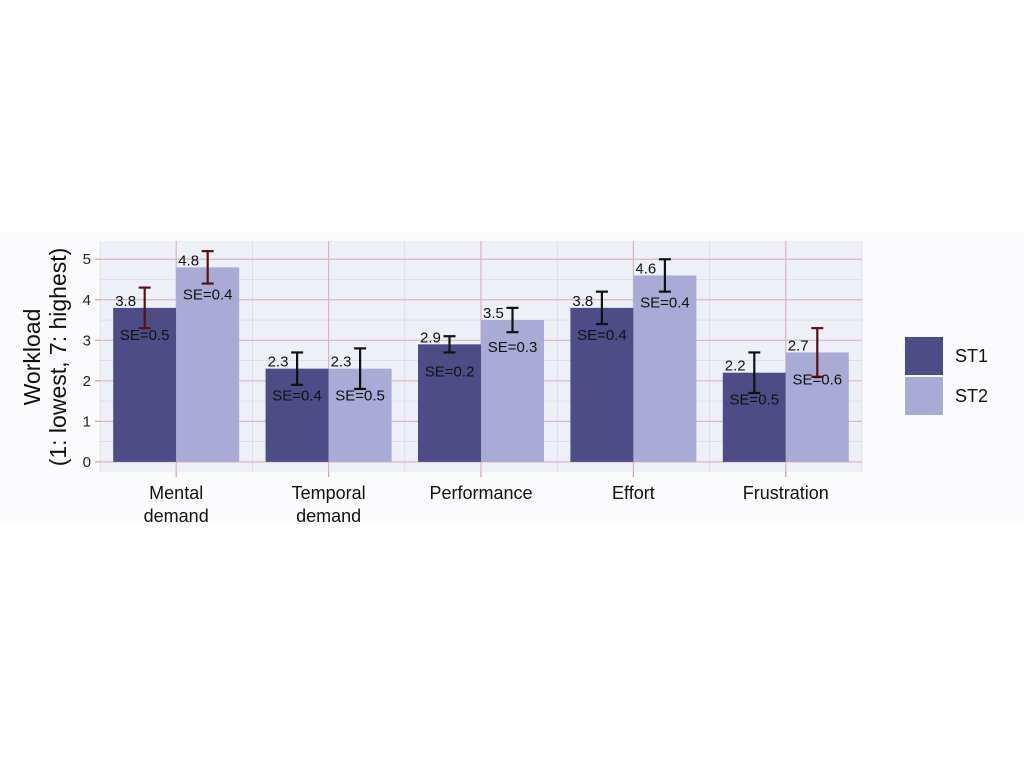 The width and height of the screenshot is (1024, 768). What do you see at coordinates (329, 504) in the screenshot?
I see `x-category-label: Temporal demand` at bounding box center [329, 504].